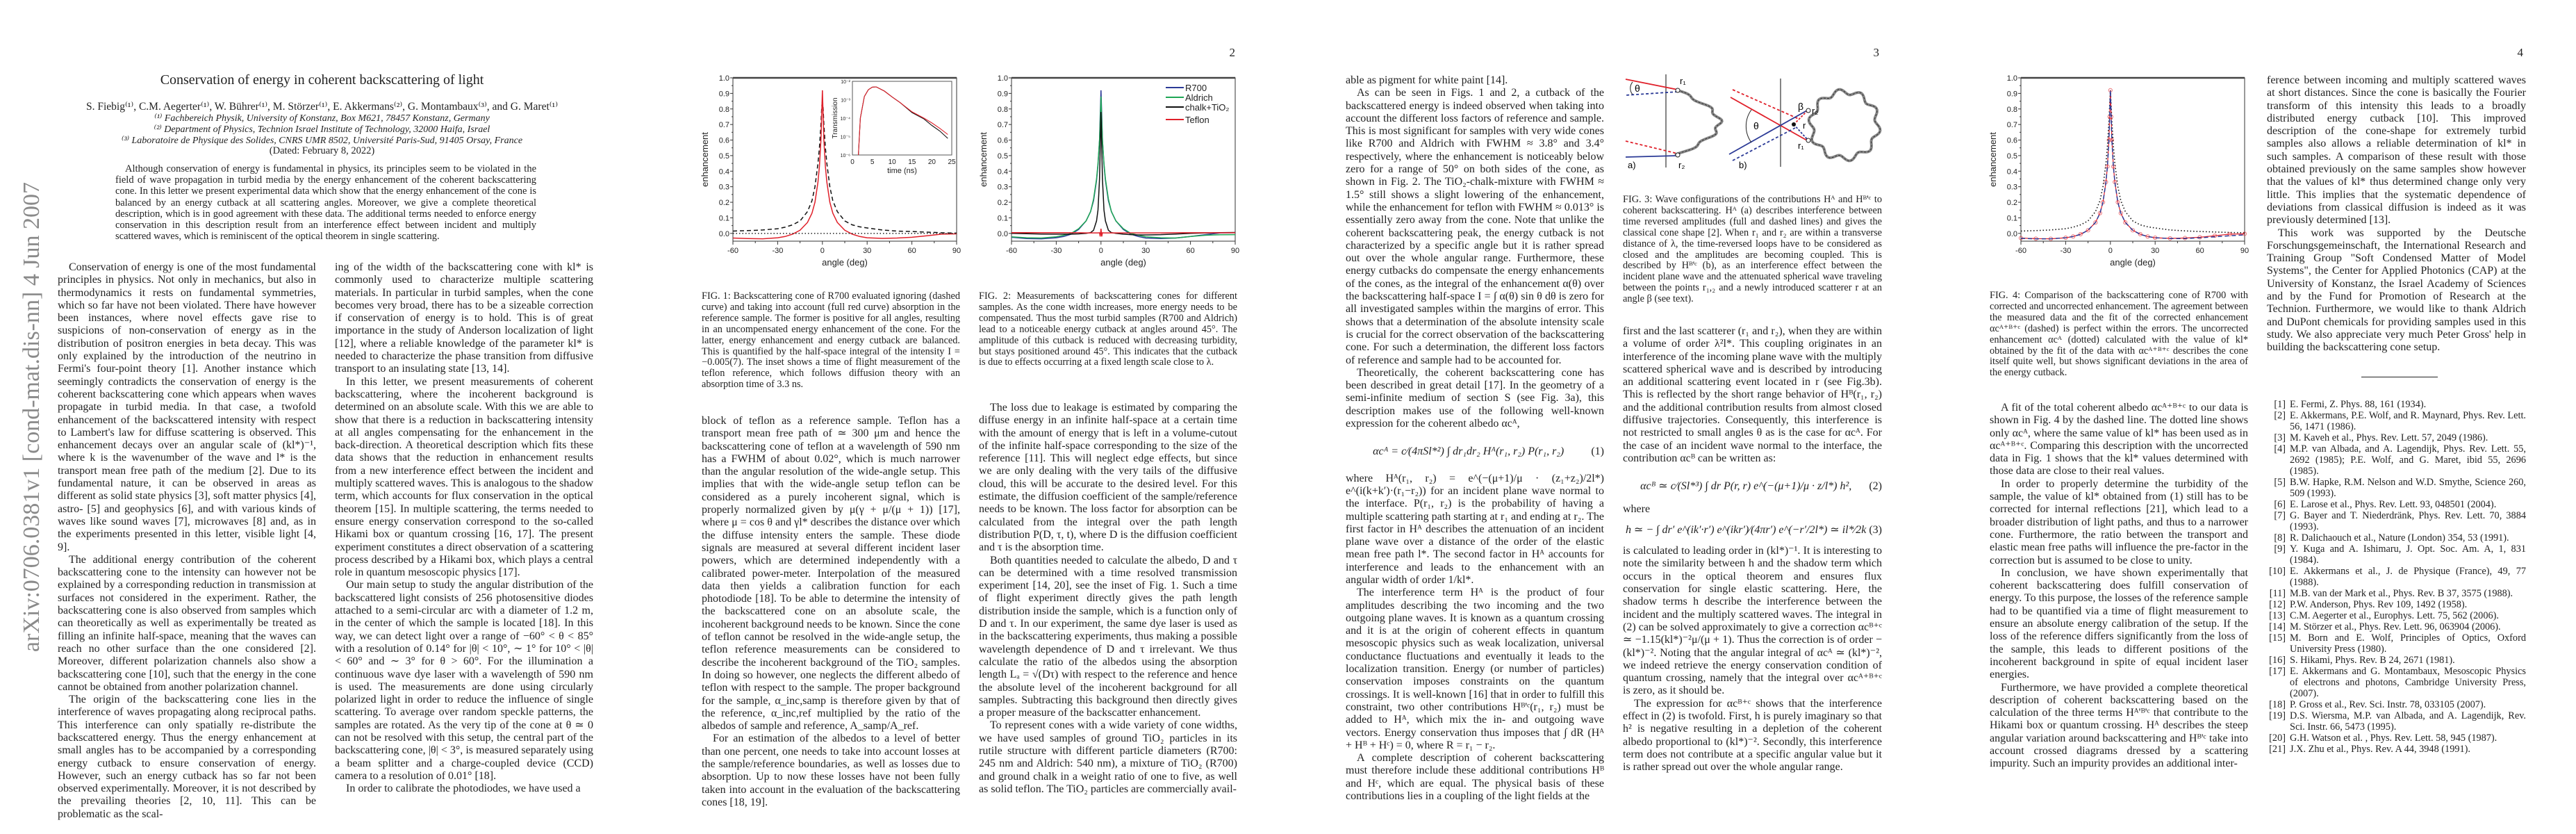 Image resolution: width=2576 pixels, height=834 pixels. Describe the element at coordinates (2277, 715) in the screenshot. I see `reference-number: [19]` at that location.